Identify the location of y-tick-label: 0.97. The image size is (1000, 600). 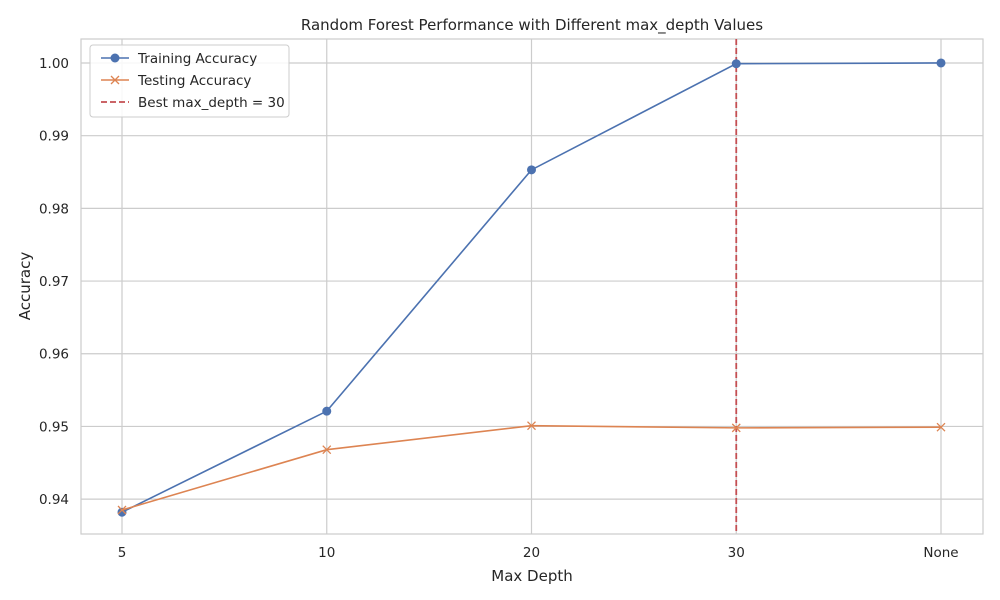
(54, 282).